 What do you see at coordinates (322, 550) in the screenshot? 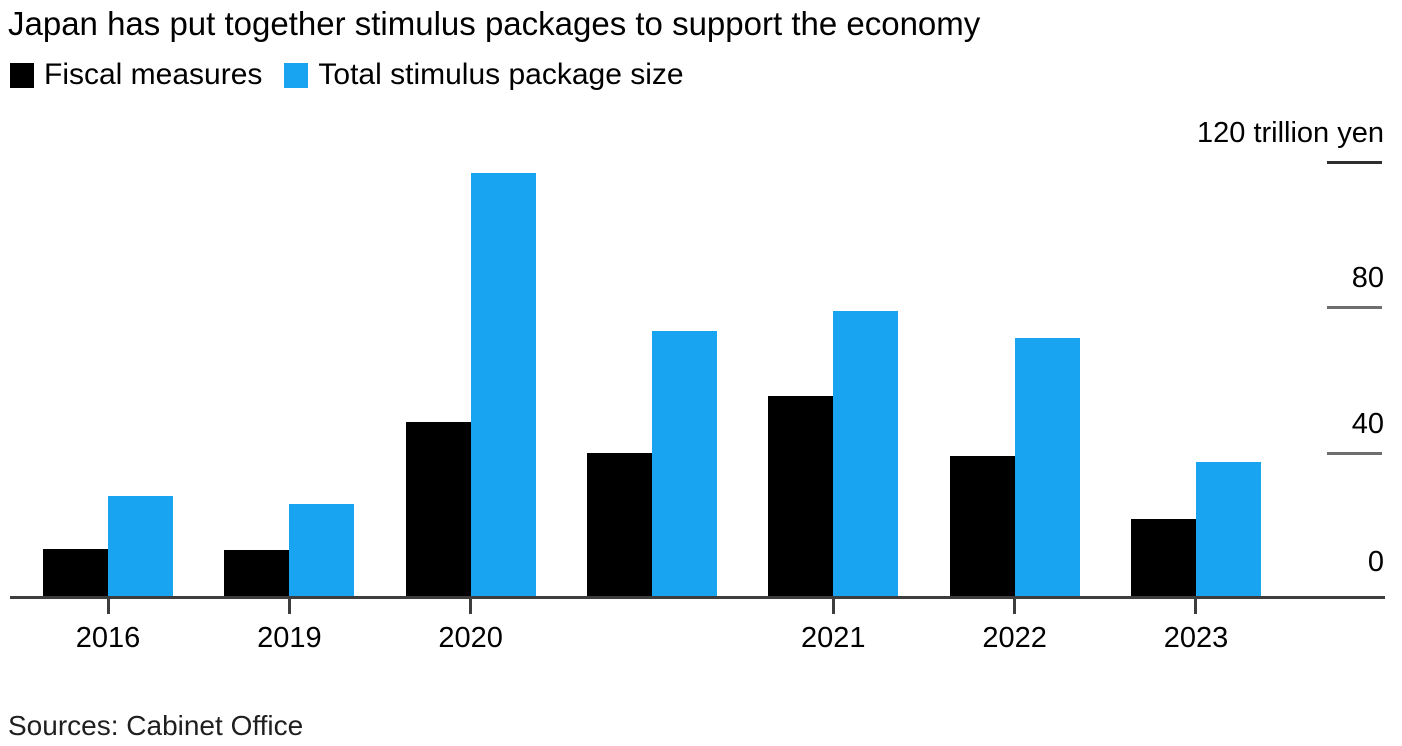
I see `bar-total-2019` at bounding box center [322, 550].